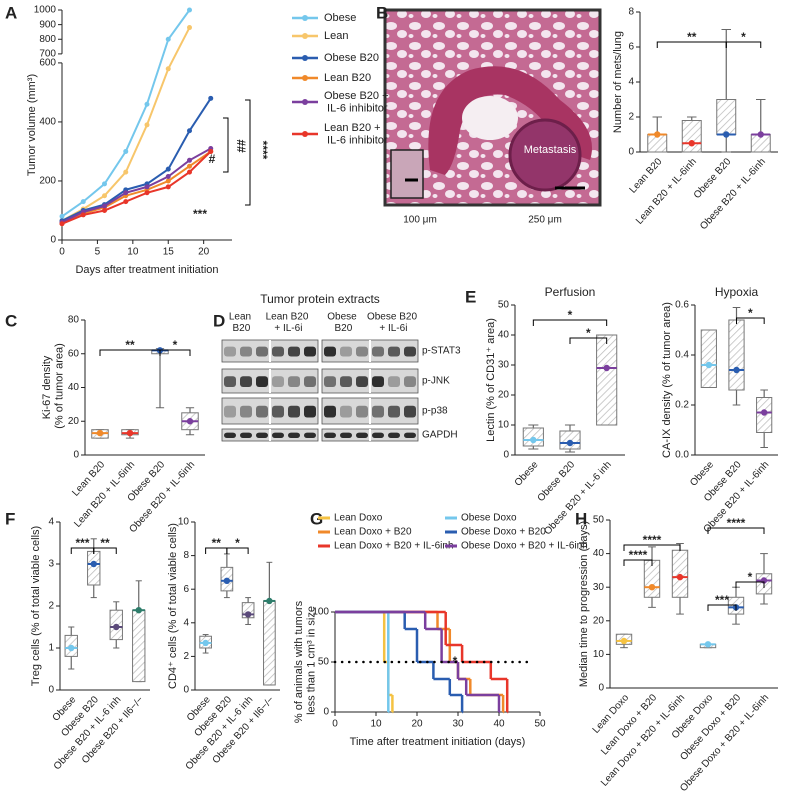 The image size is (800, 806). What do you see at coordinates (51, 648) in the screenshot?
I see `y-tick-label: 1` at bounding box center [51, 648].